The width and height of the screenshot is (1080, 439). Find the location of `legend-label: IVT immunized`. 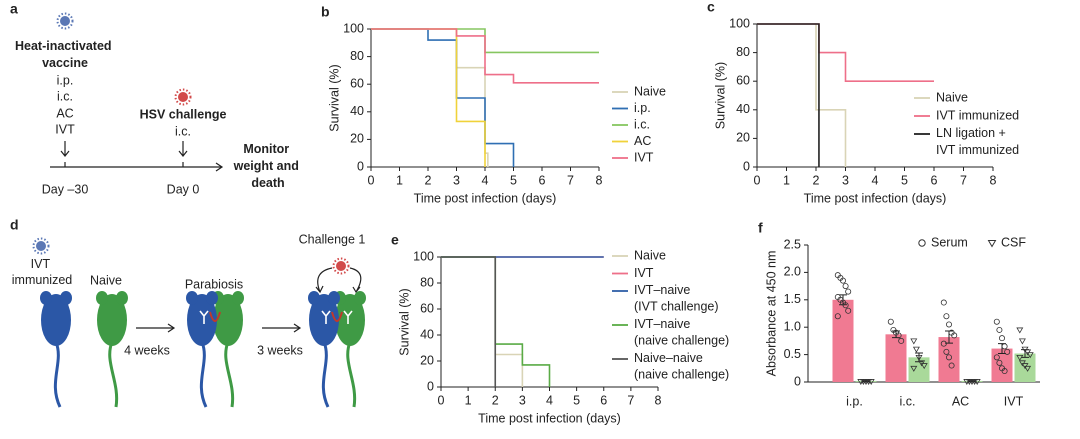

legend-label: IVT immunized is located at coordinates (977, 115).